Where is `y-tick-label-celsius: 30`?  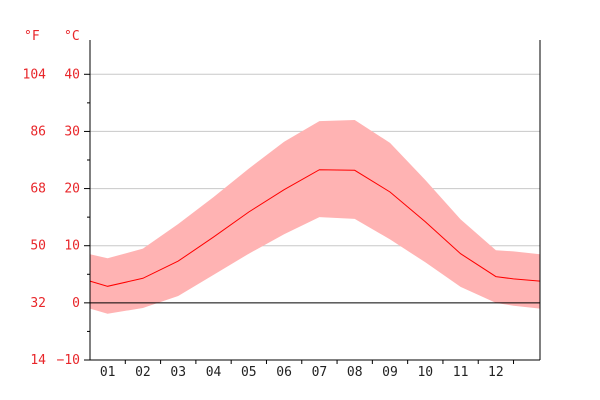 y-tick-label-celsius: 30 is located at coordinates (72, 131).